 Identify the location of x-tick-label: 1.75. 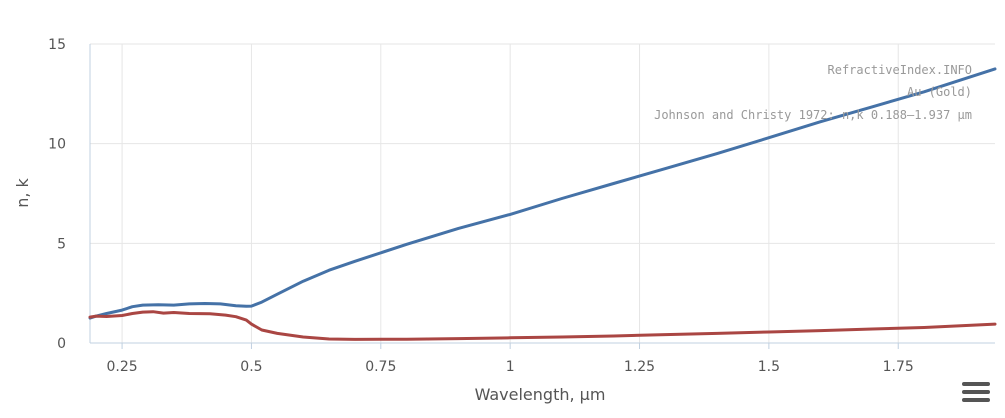
(898, 367).